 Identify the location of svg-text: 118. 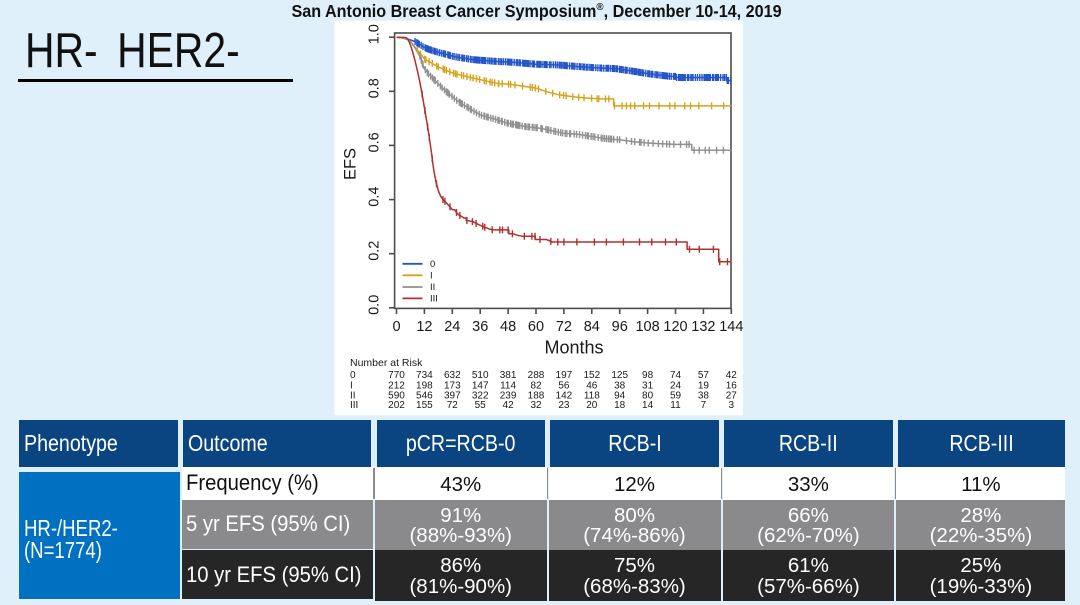
(592, 396).